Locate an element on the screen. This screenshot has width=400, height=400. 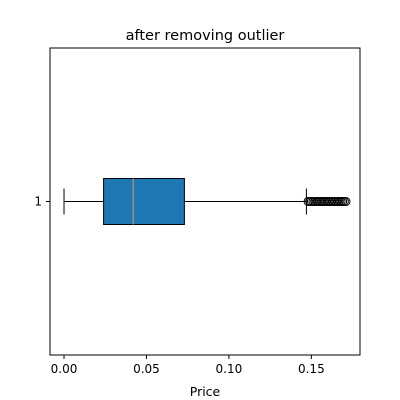
x-tick-label: 0.00 is located at coordinates (64, 369).